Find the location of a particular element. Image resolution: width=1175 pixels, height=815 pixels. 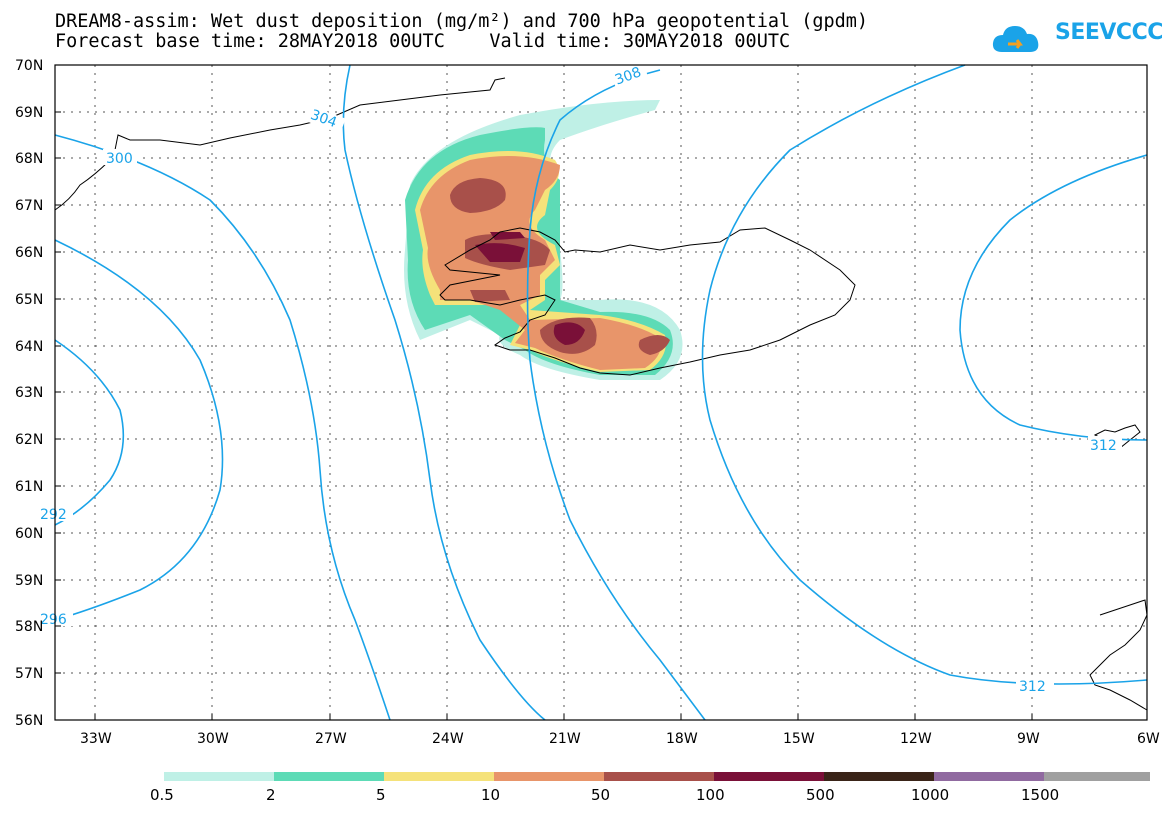

lat-label: 64N is located at coordinates (29, 347).